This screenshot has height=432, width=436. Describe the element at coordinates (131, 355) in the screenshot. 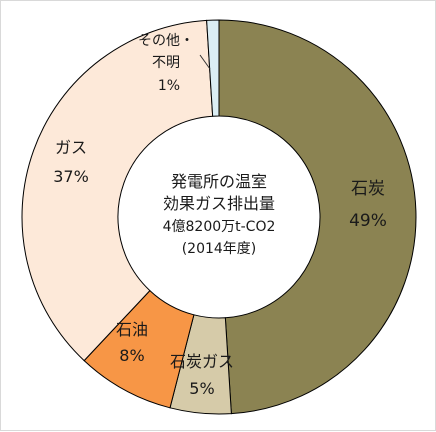

I see `slice-3-percent: 8%` at that location.